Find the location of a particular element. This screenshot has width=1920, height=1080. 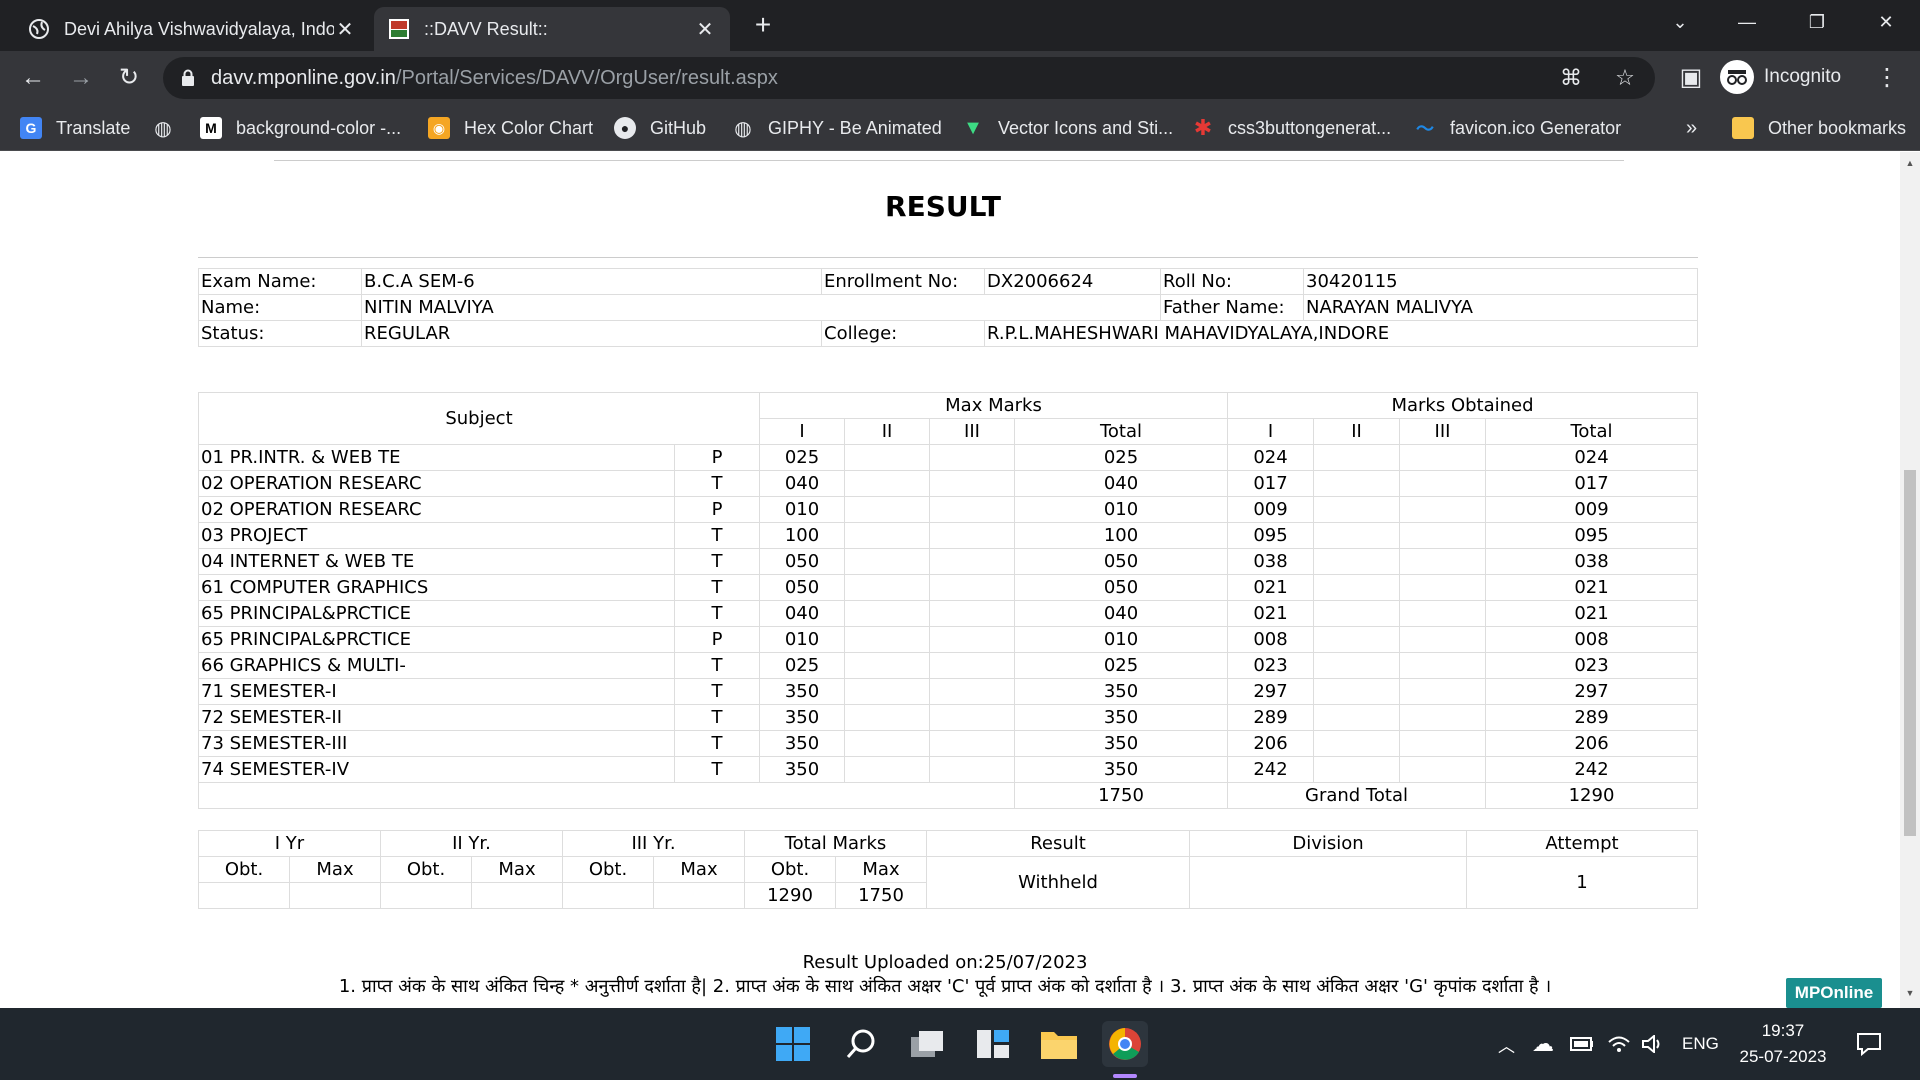

bookmark-translate: G Translate is located at coordinates (75, 128).